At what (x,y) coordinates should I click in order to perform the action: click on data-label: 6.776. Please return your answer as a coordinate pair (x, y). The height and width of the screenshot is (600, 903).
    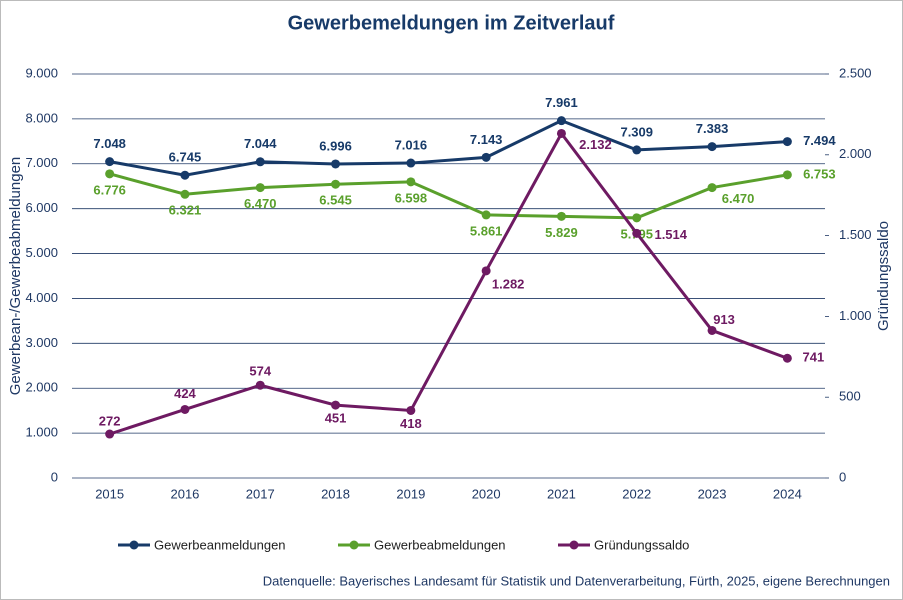
    Looking at the image, I should click on (109, 189).